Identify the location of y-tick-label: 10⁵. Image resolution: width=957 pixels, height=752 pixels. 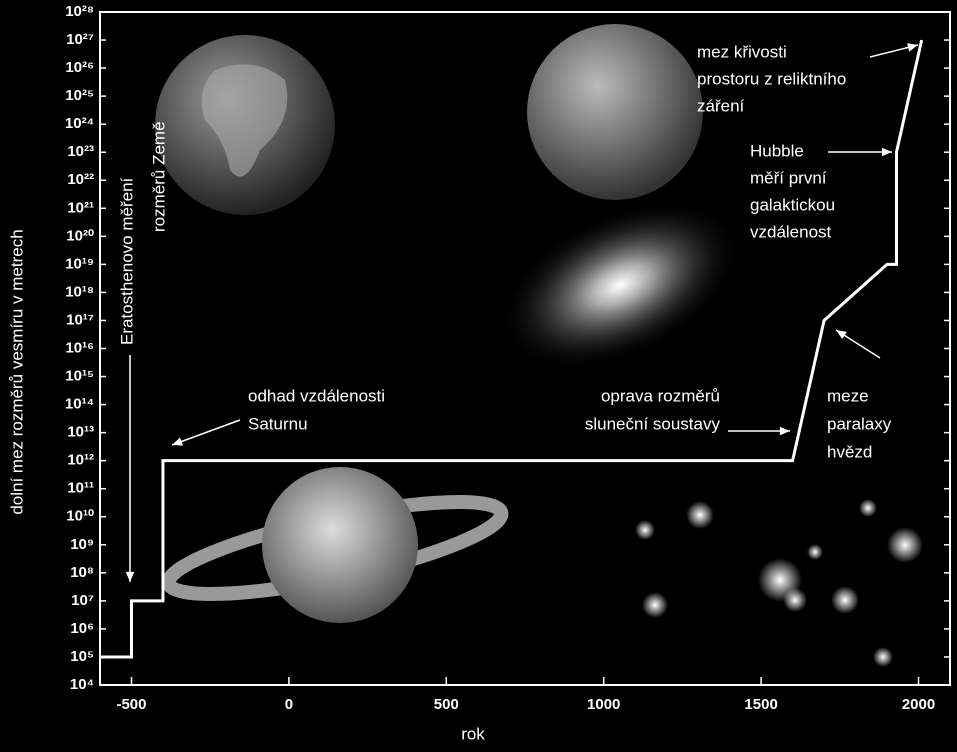
(82, 656).